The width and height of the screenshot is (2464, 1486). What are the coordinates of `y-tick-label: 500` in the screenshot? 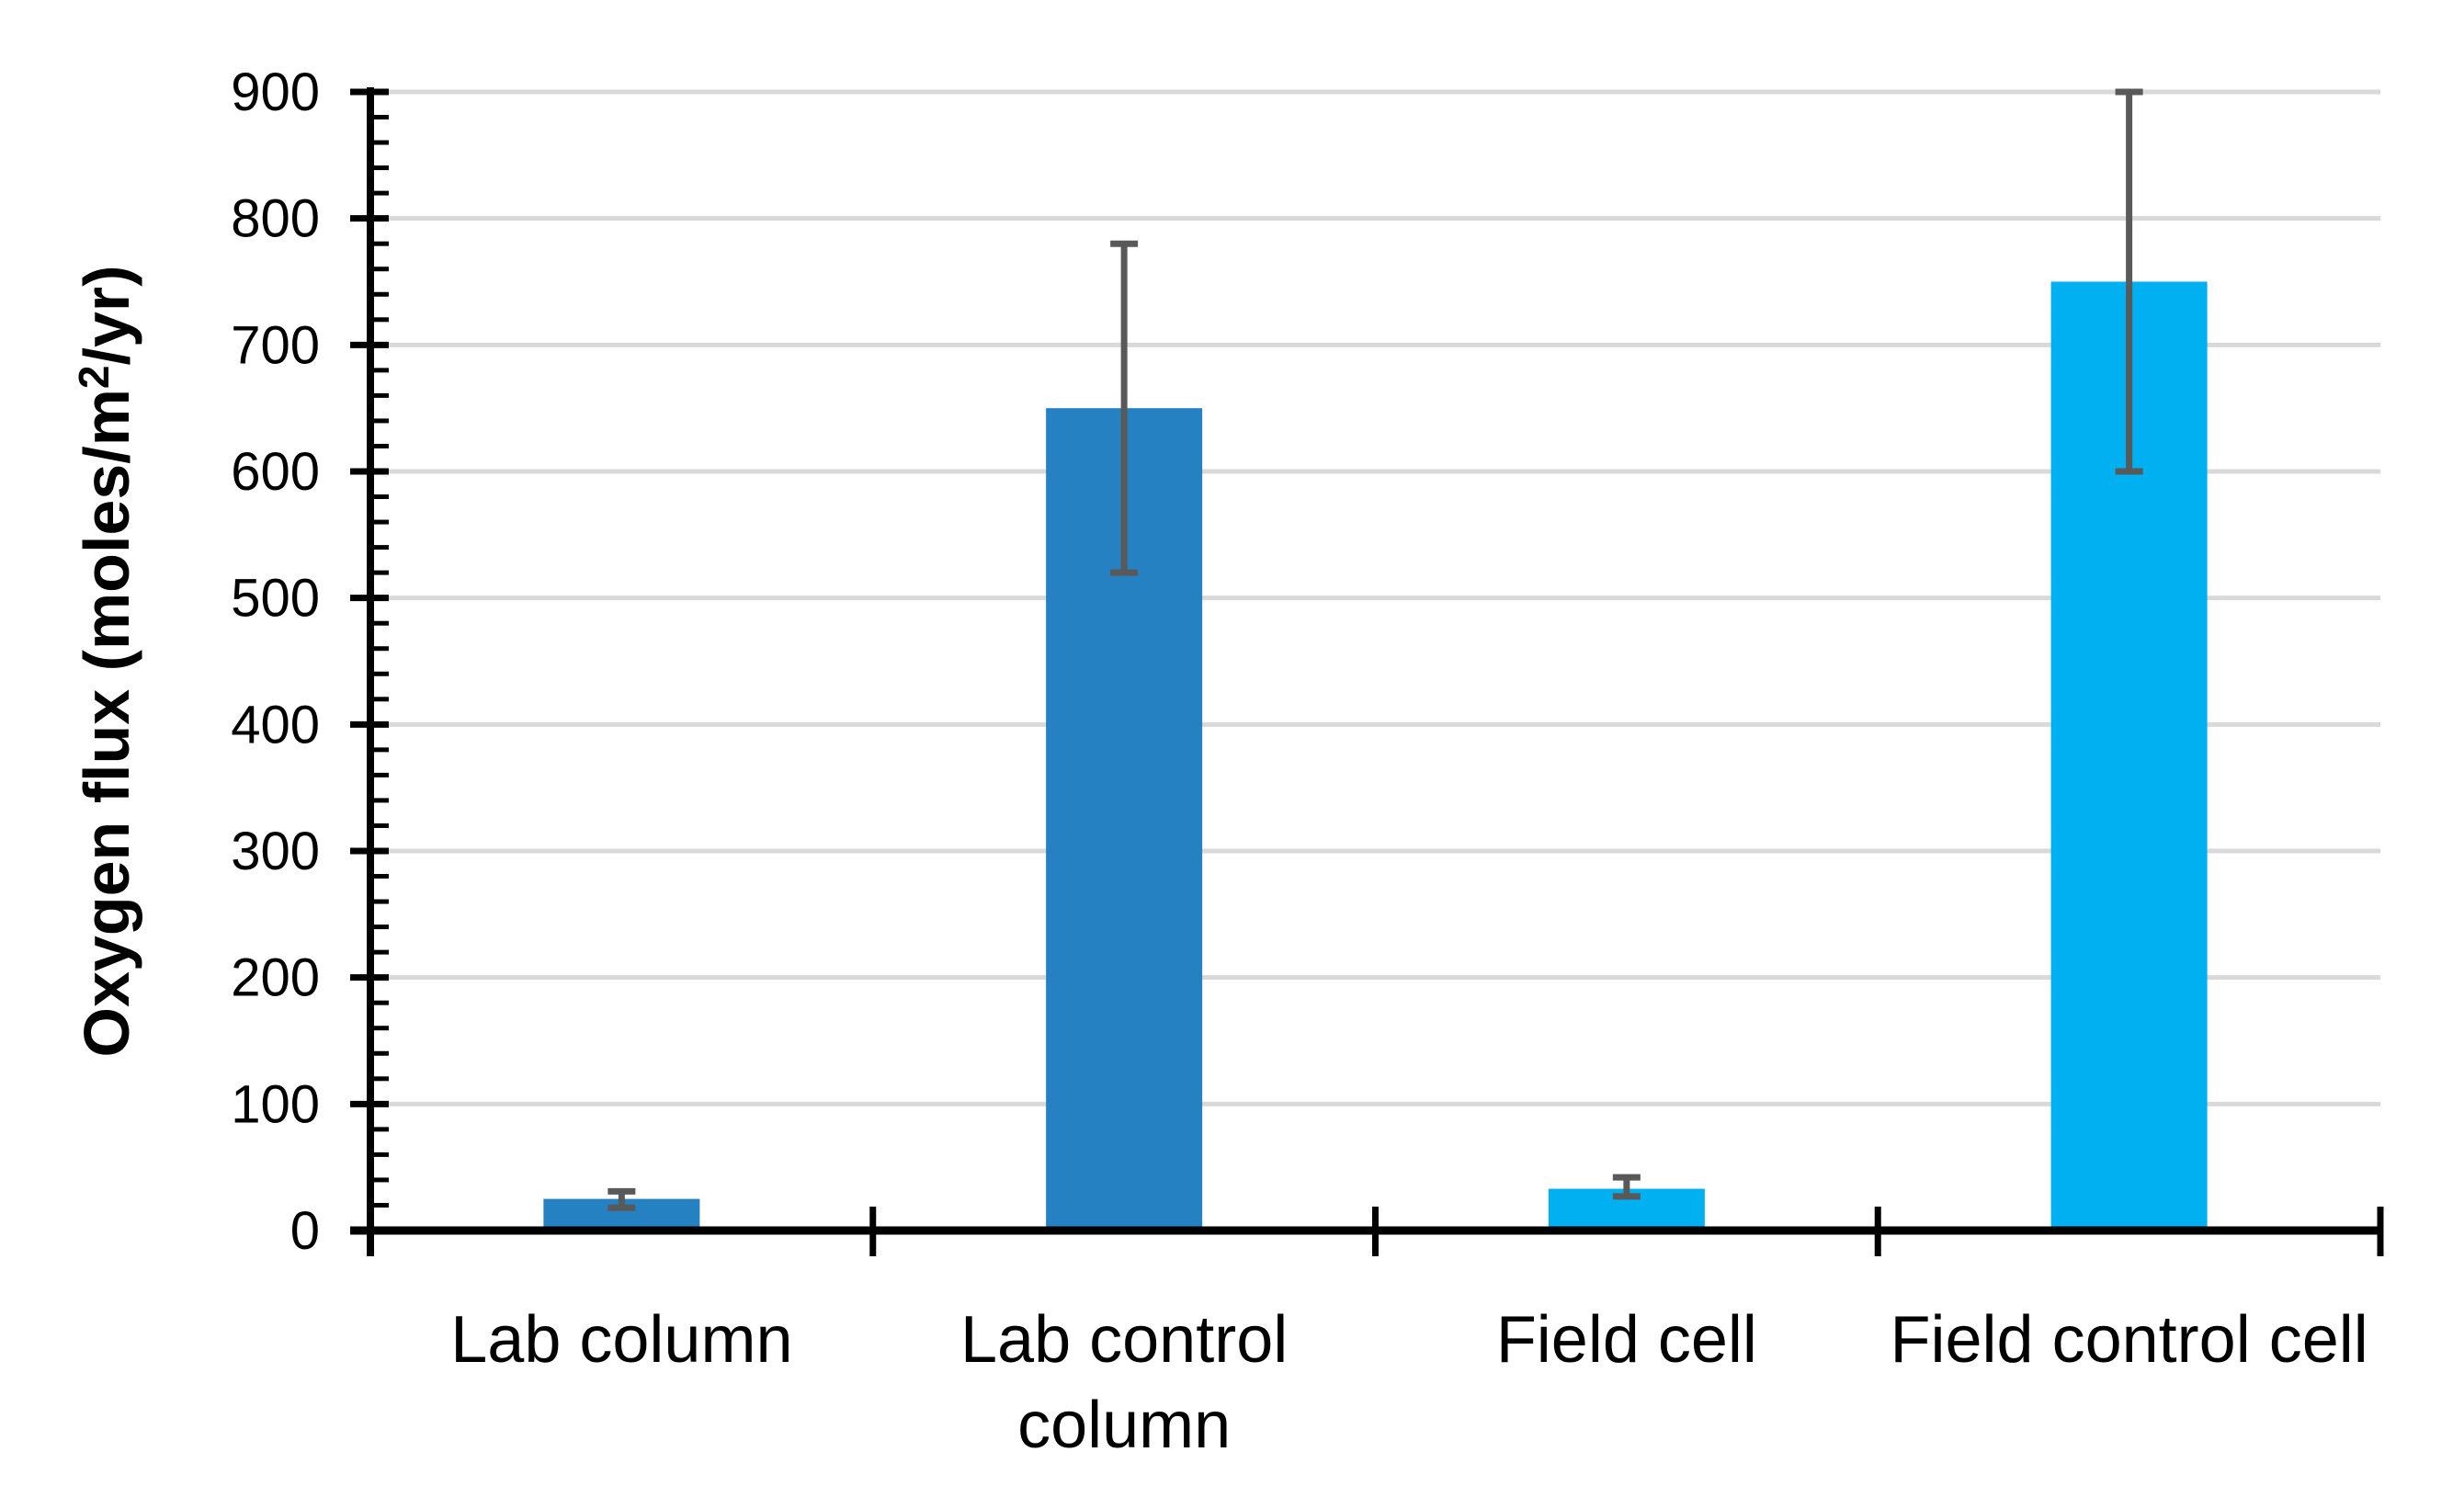 It's located at (276, 599).